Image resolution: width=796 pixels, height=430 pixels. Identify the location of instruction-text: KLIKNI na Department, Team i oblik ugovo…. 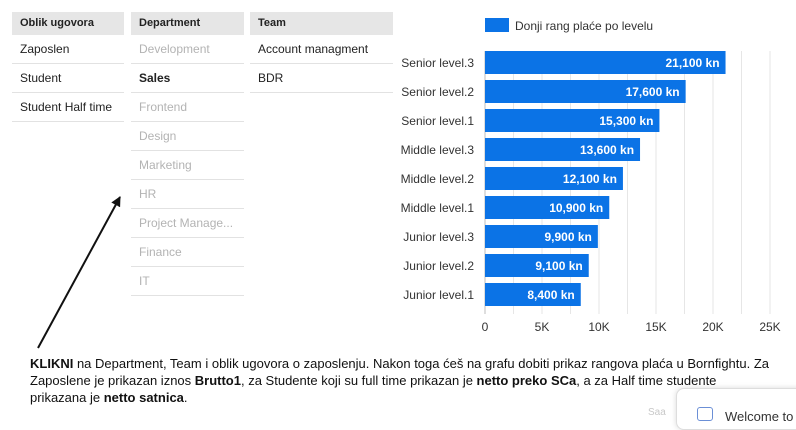
(400, 380).